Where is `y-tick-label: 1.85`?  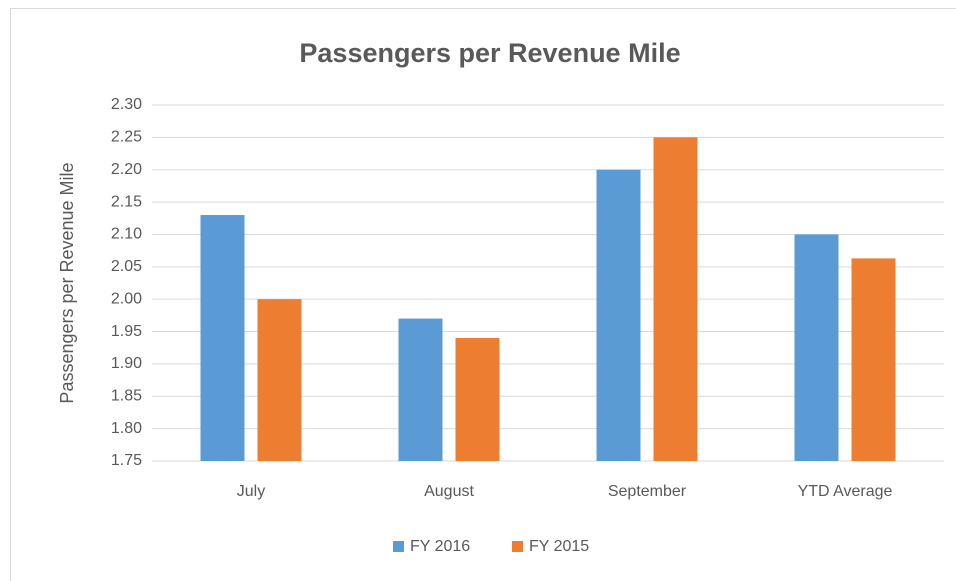
y-tick-label: 1.85 is located at coordinates (126, 395).